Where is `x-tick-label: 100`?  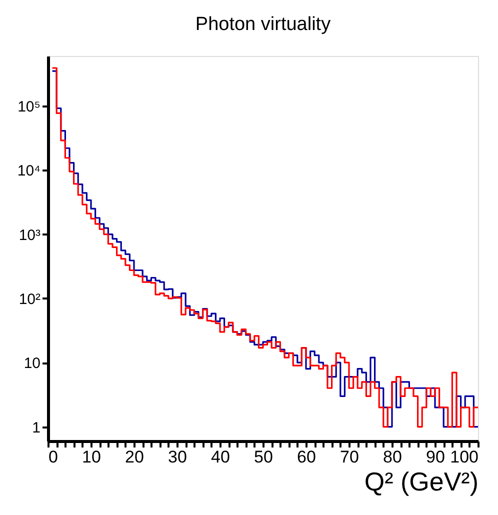
x-tick-label: 100 is located at coordinates (464, 457).